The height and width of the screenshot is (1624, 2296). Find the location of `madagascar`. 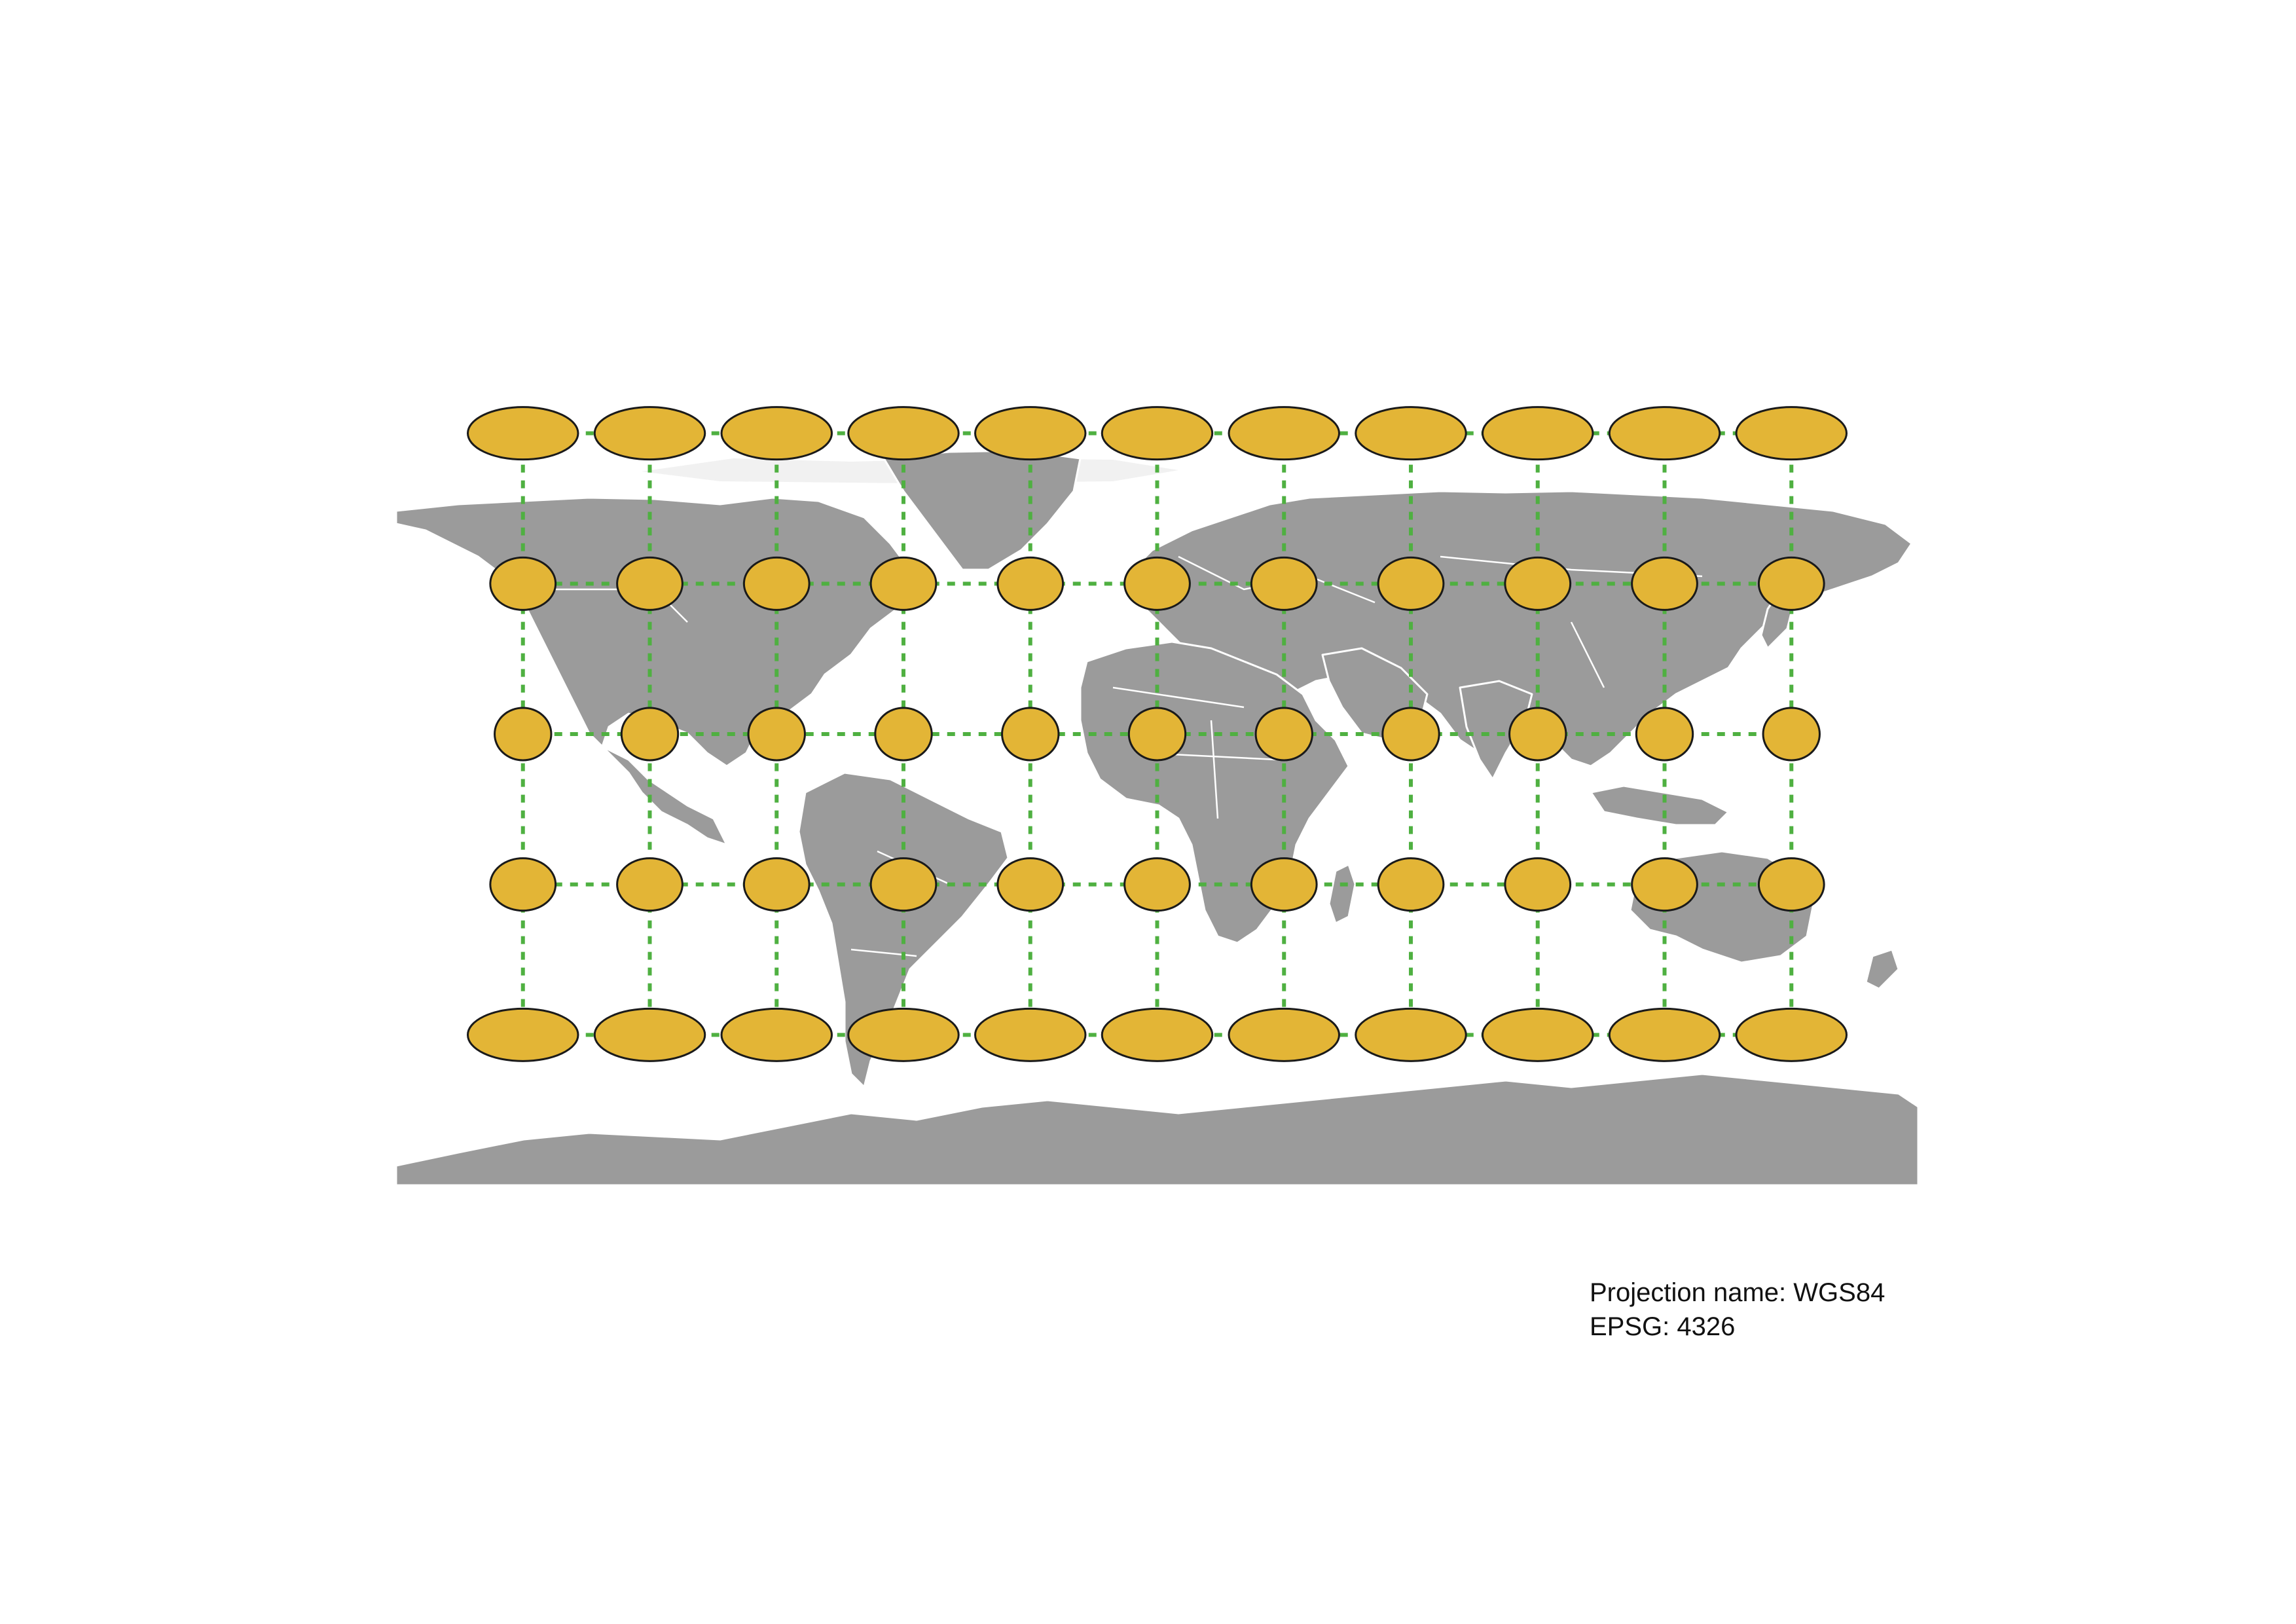

madagascar is located at coordinates (1342, 894).